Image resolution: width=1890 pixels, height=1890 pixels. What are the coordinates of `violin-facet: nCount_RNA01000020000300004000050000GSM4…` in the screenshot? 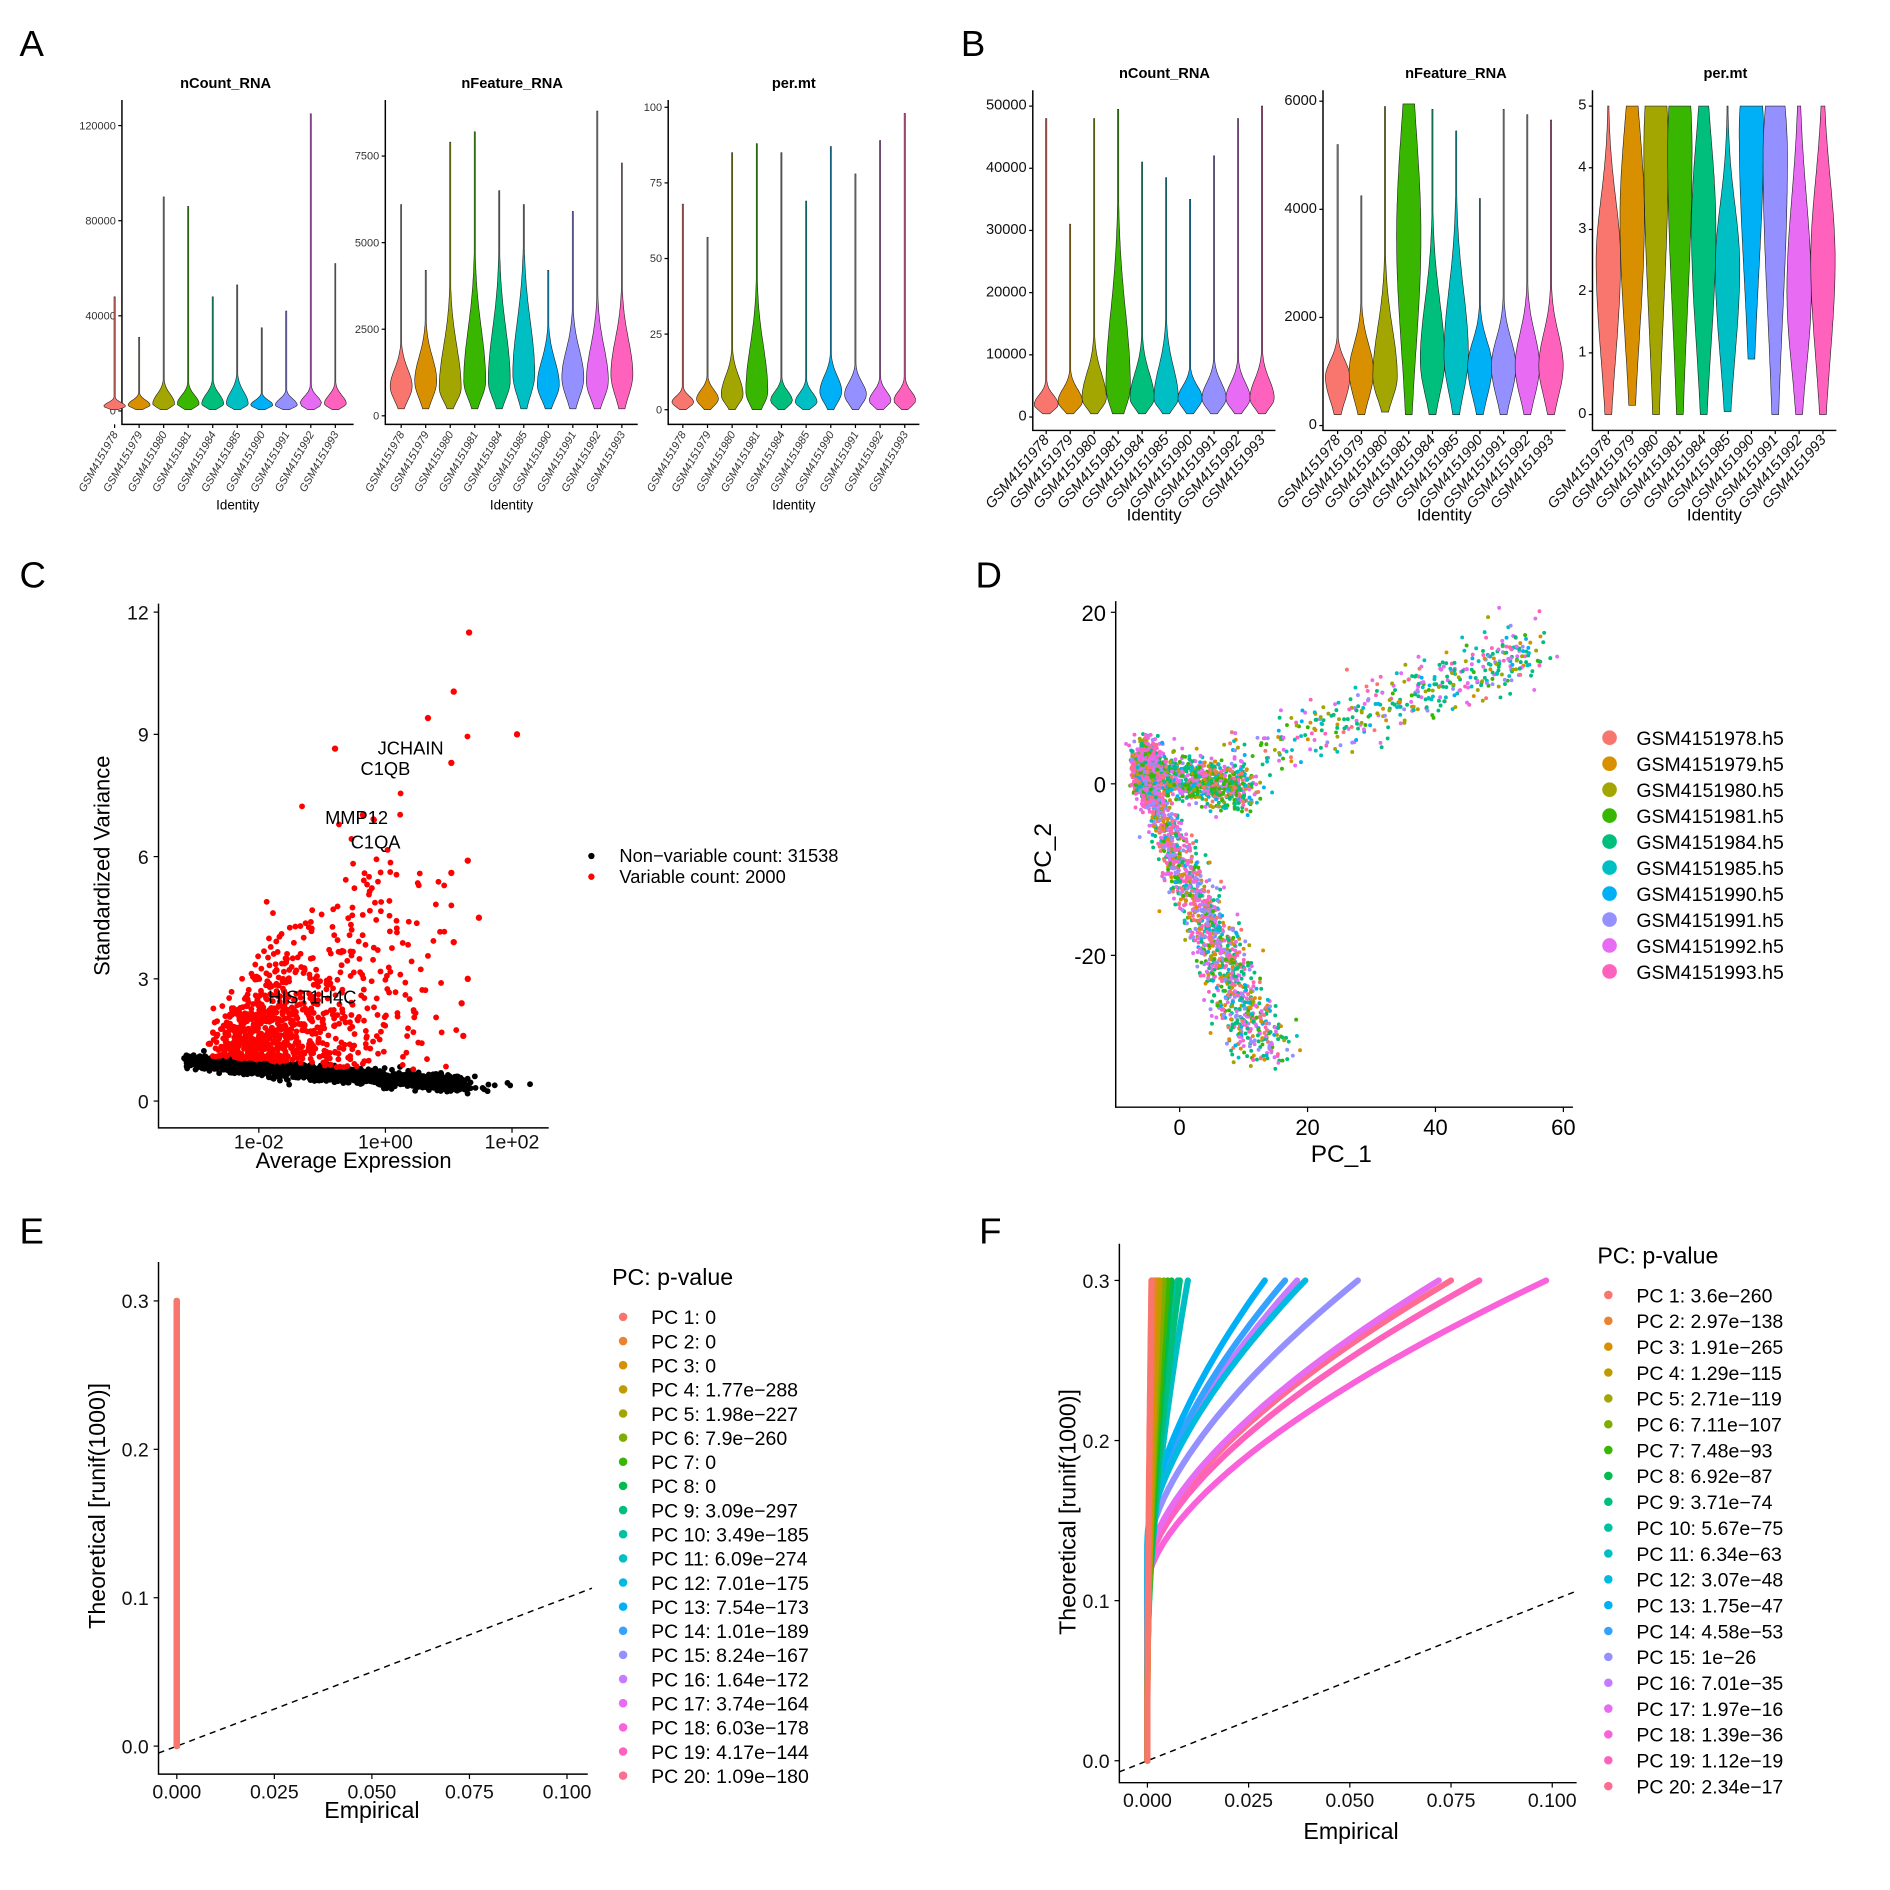 It's located at (1129, 295).